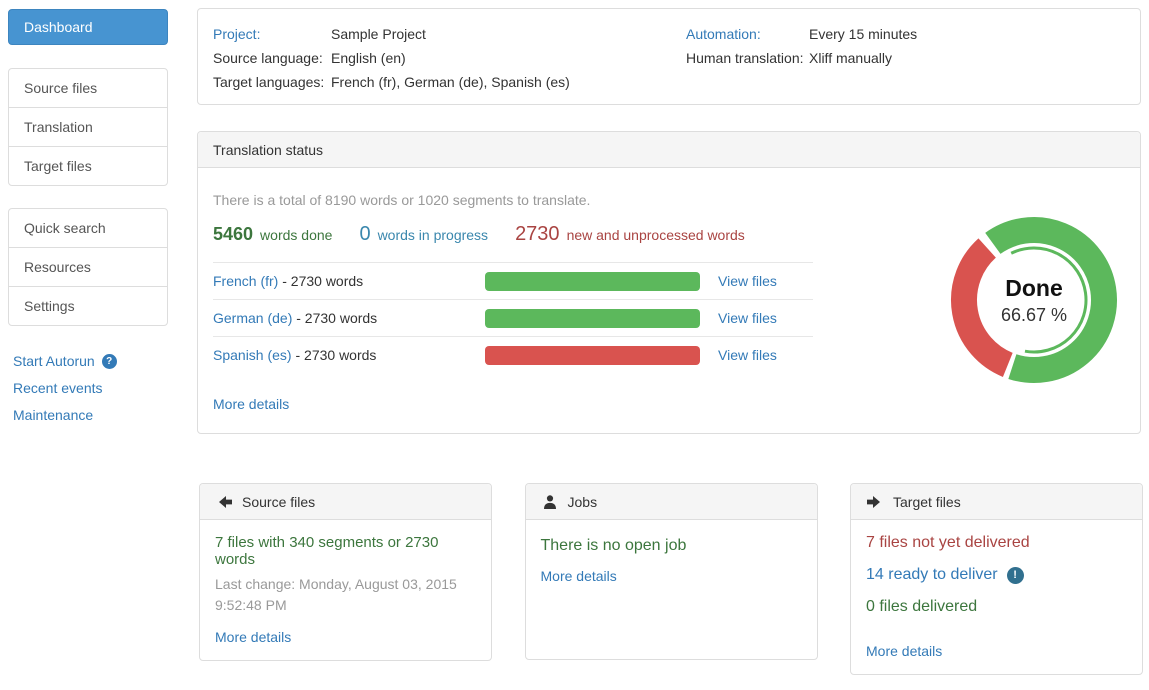  What do you see at coordinates (88, 305) in the screenshot?
I see `sidebar-item-settings: Settings` at bounding box center [88, 305].